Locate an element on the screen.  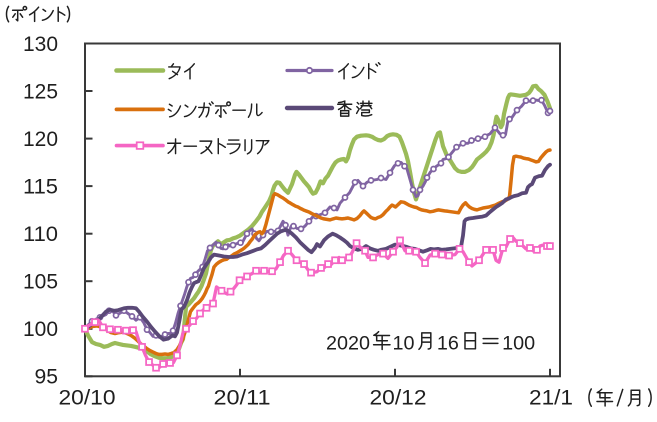
svg-text: 21/1 is located at coordinates (551, 398).